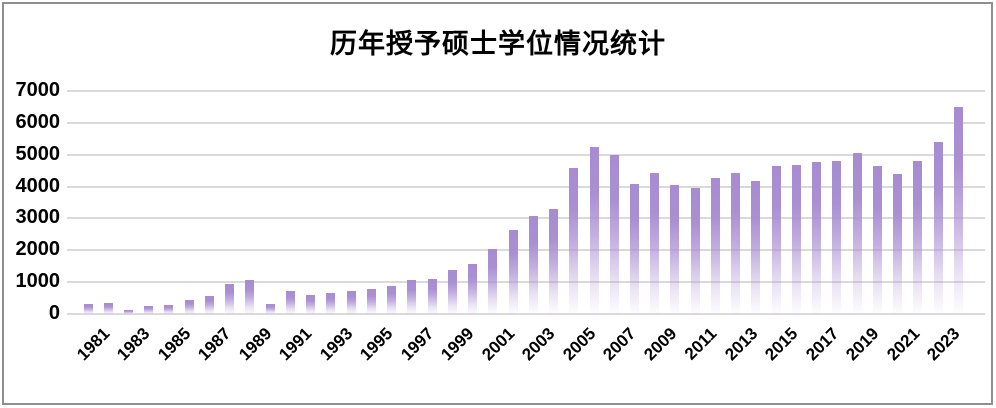  Describe the element at coordinates (877, 239) in the screenshot. I see `bar-2020` at that location.